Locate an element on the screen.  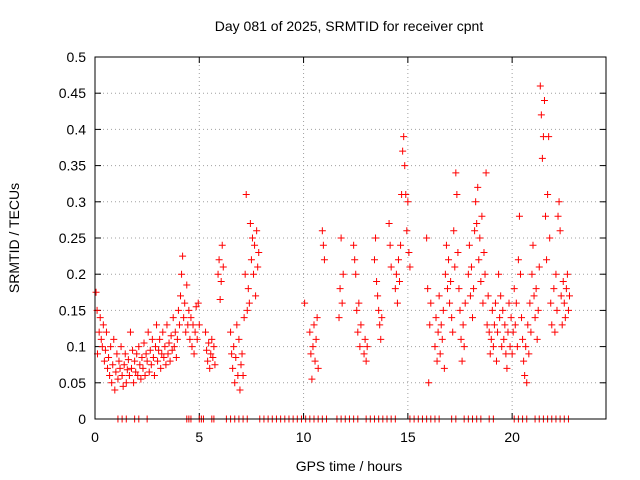
x-tick-label: 5 is located at coordinates (199, 437).